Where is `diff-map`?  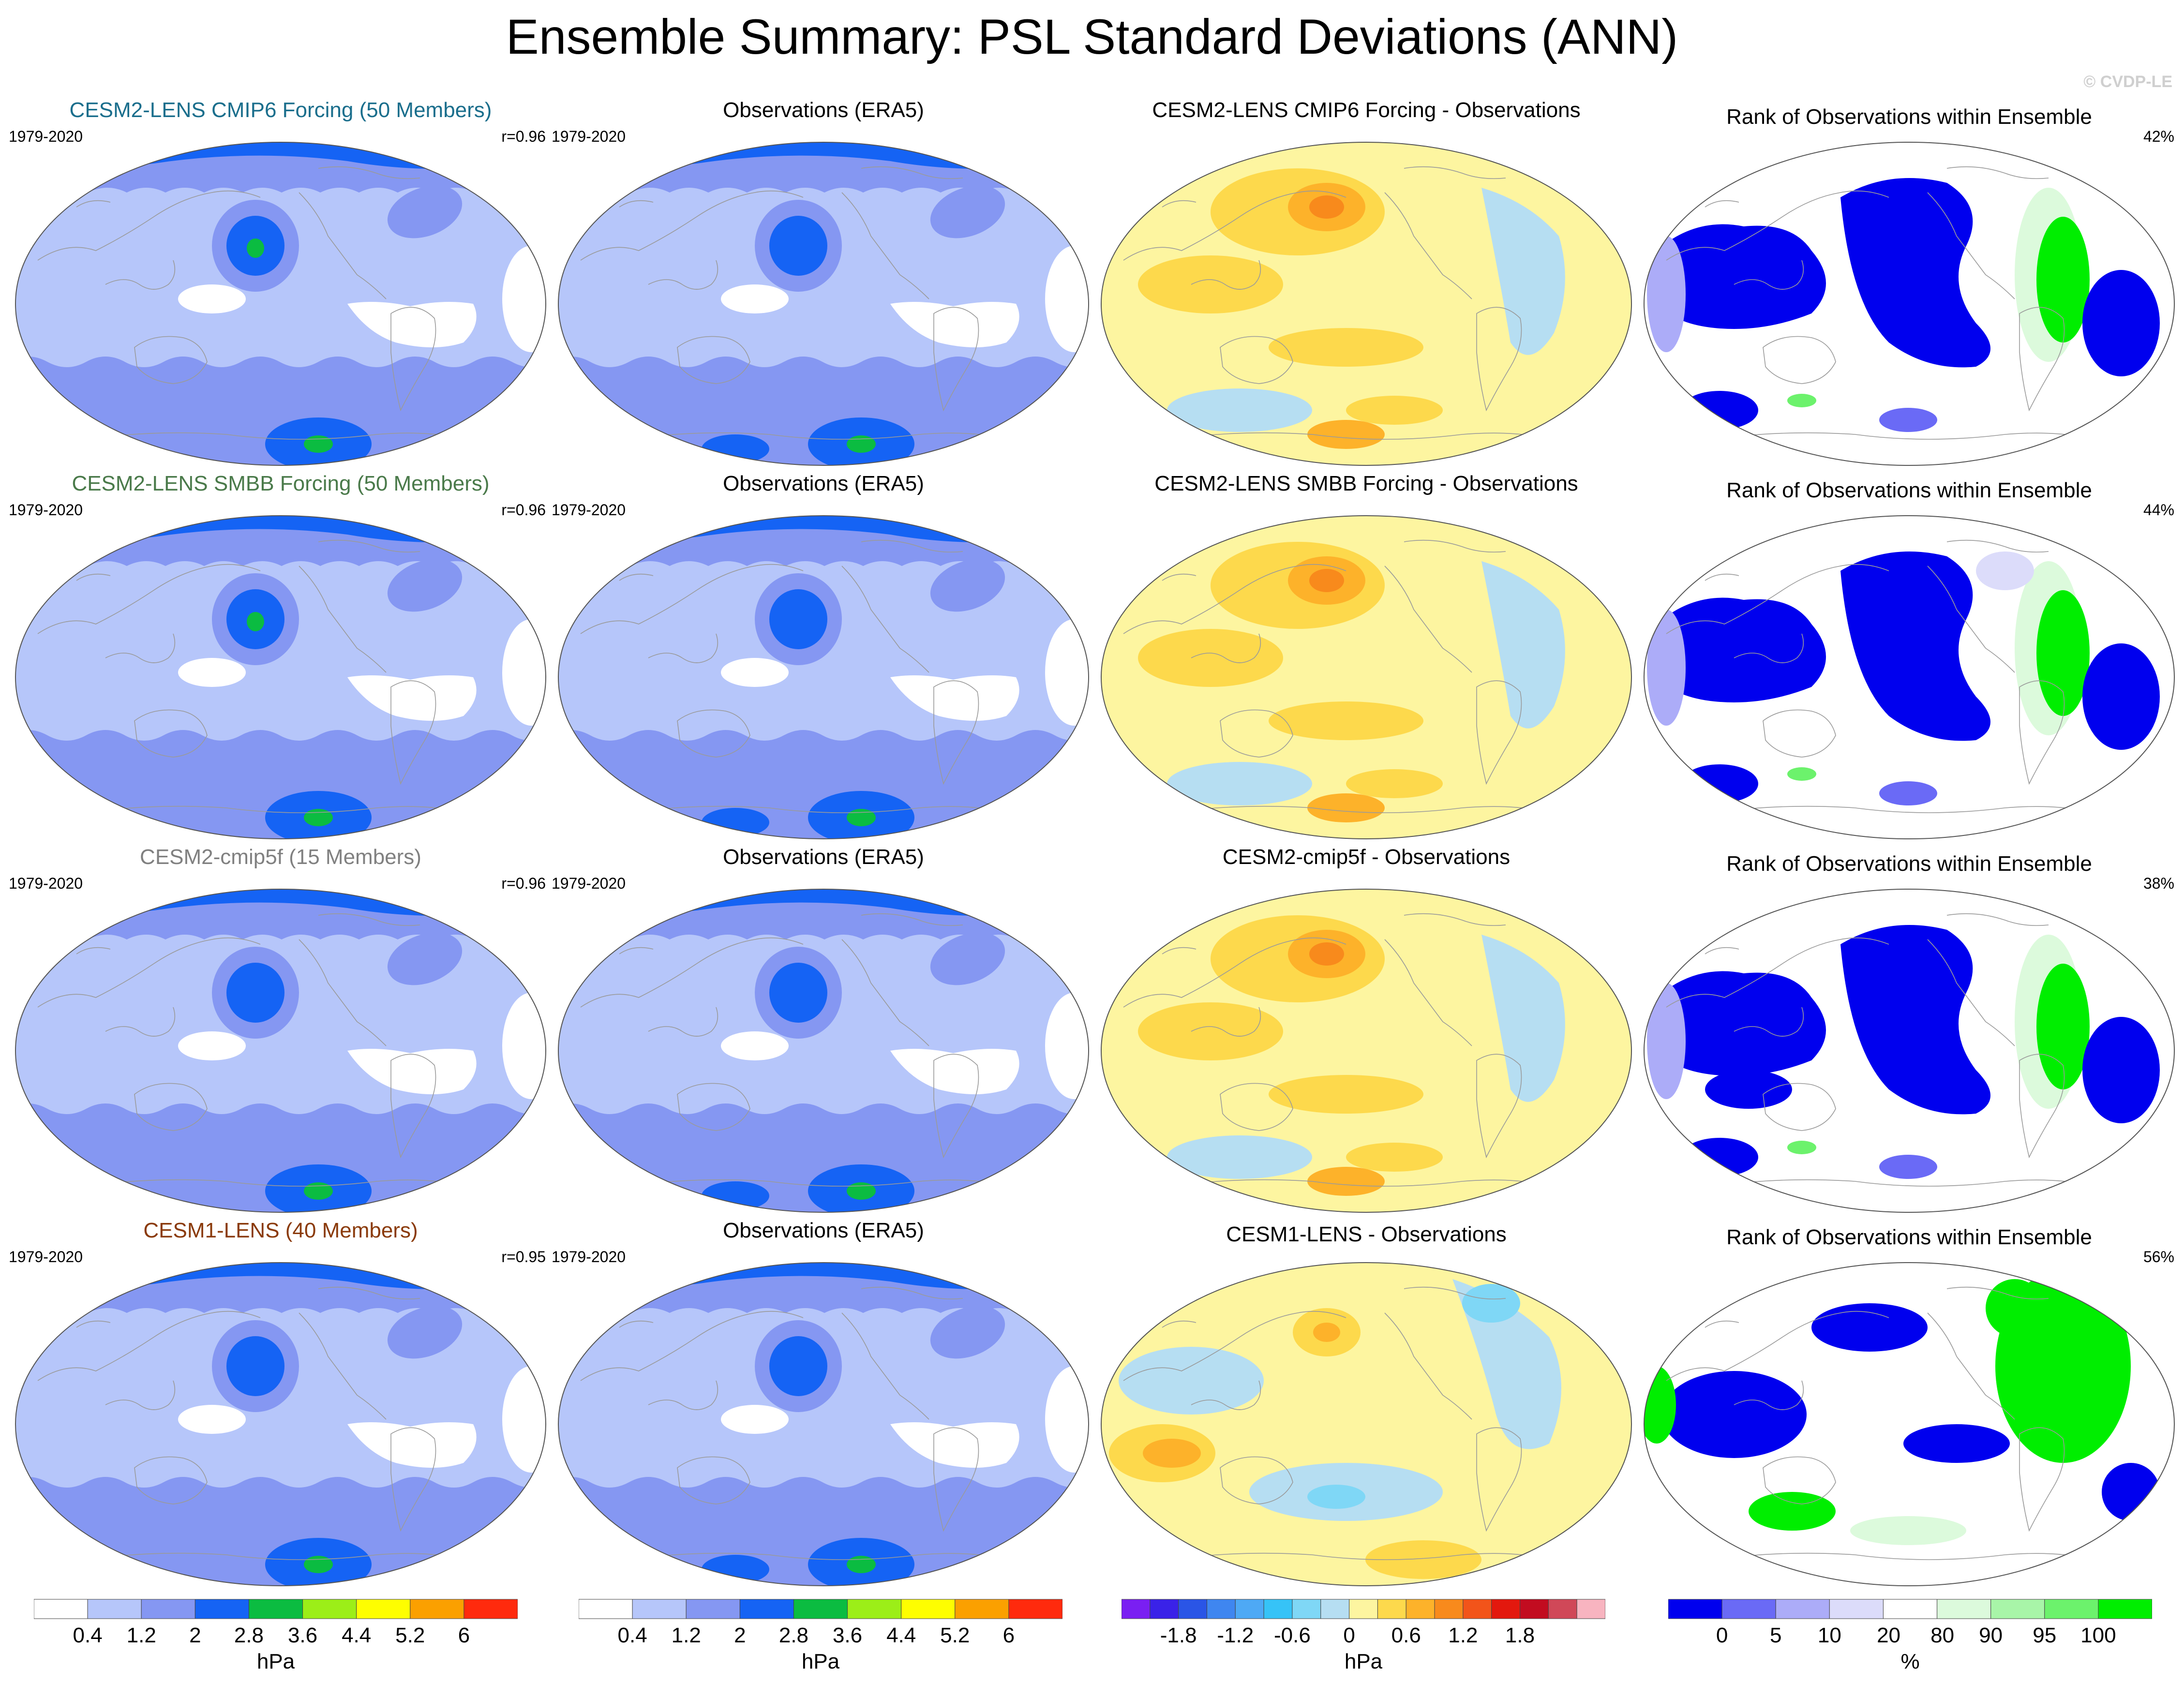
diff-map is located at coordinates (1367, 677).